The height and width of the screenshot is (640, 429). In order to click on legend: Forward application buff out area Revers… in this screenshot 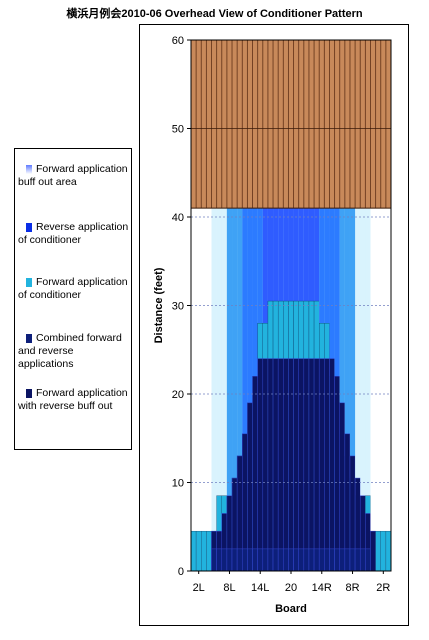, I will do `click(73, 299)`.